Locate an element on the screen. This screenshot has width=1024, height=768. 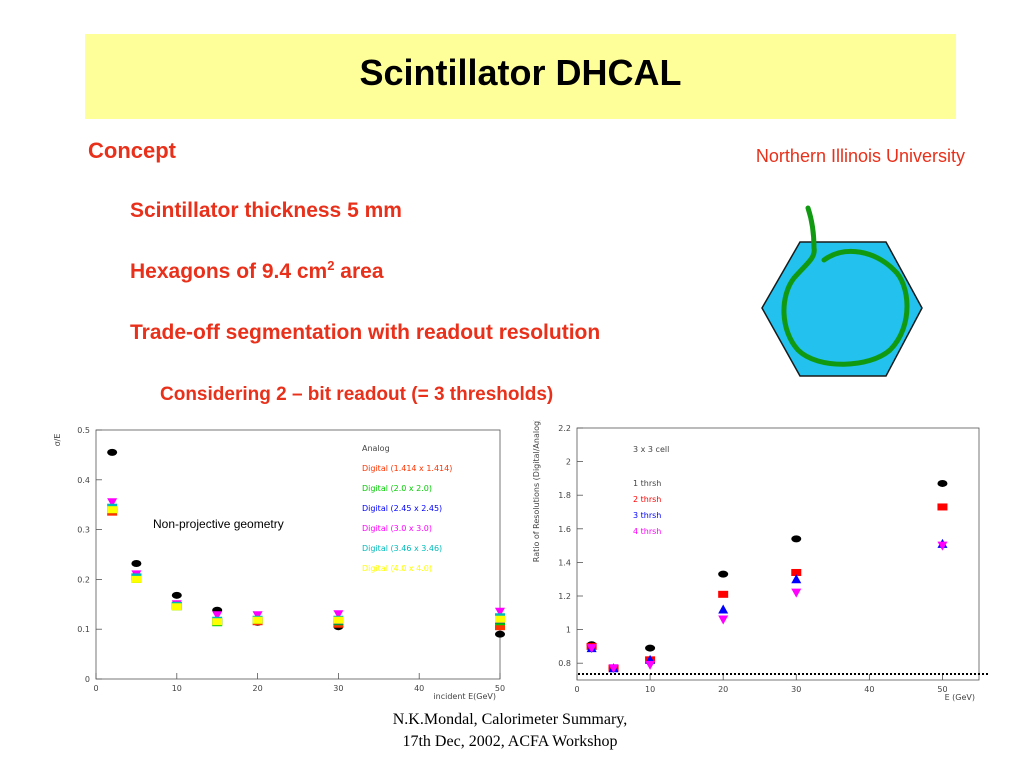
bullet-hexagons-text: Hexagons of 9.4 cm is located at coordinates (229, 271).